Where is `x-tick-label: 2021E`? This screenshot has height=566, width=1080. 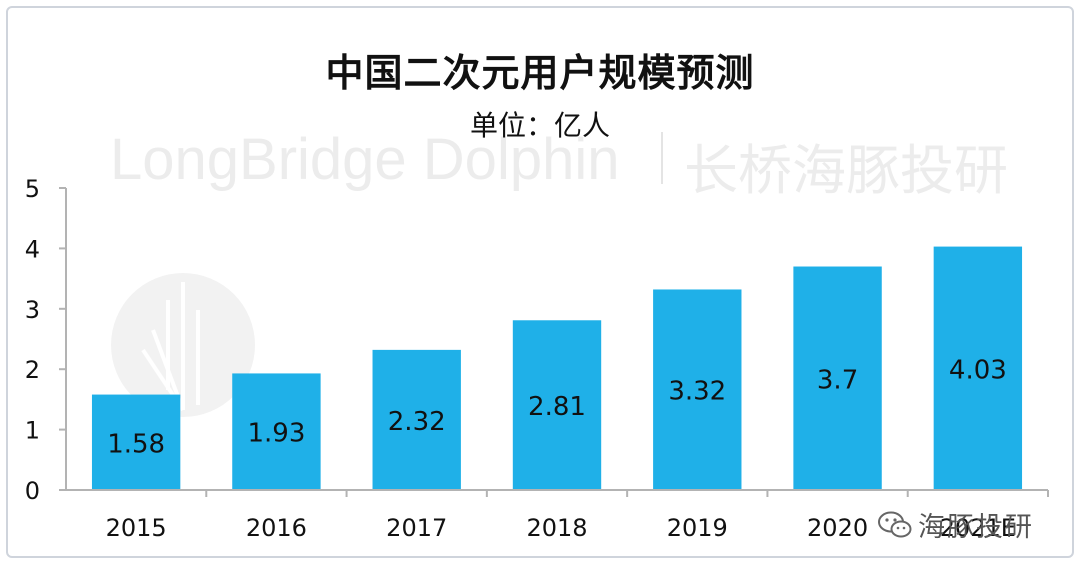 x-tick-label: 2021E is located at coordinates (978, 528).